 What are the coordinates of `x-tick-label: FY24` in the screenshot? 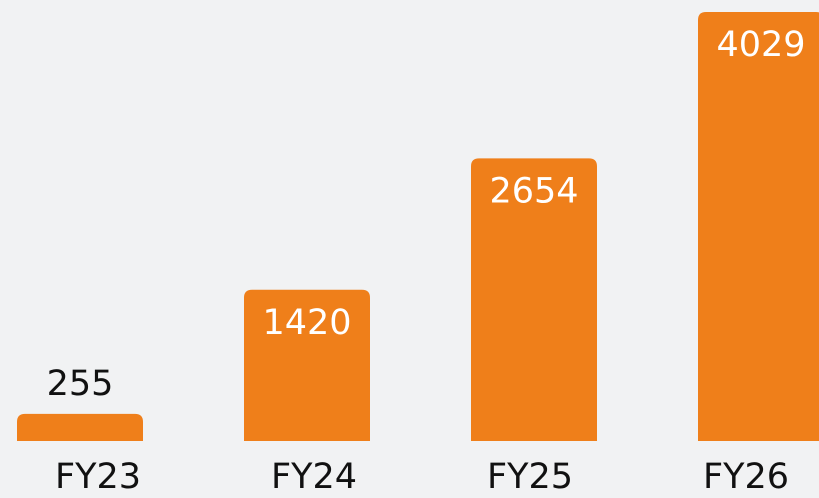 It's located at (314, 477).